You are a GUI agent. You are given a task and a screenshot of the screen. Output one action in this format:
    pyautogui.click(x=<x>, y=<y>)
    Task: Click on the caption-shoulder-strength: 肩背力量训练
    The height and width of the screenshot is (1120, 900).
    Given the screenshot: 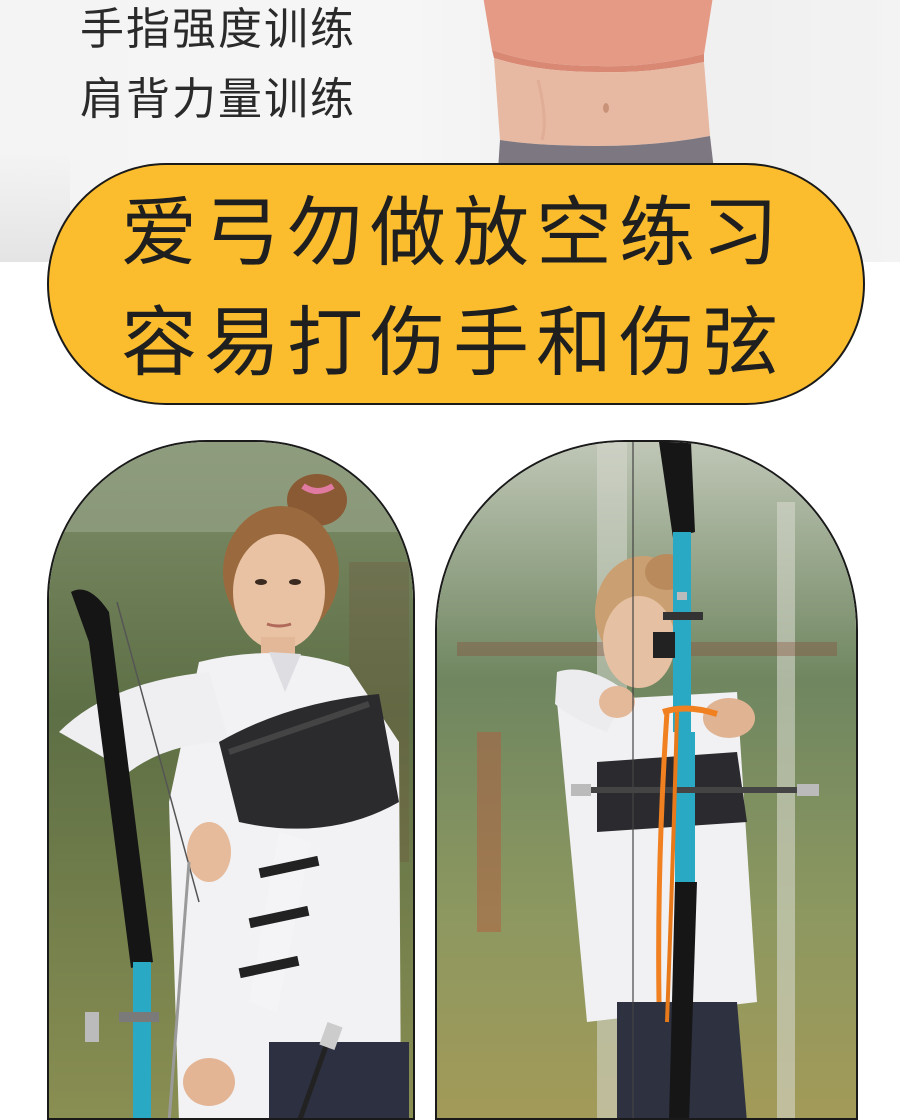 What is the action you would take?
    pyautogui.click(x=218, y=99)
    